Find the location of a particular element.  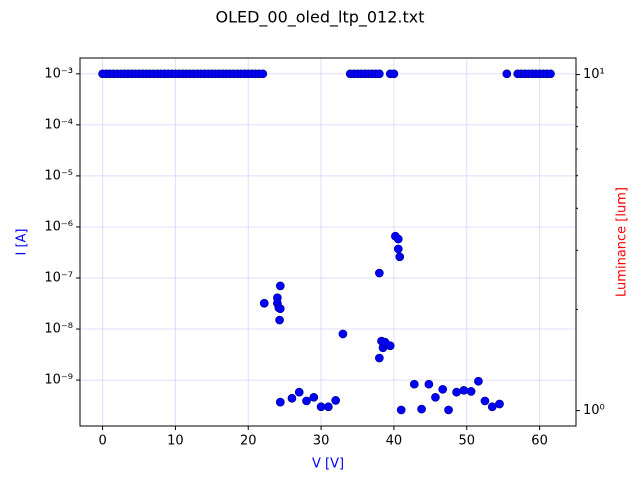

chart-title: OLED_00_oled_ltp_012.txt is located at coordinates (319, 18).